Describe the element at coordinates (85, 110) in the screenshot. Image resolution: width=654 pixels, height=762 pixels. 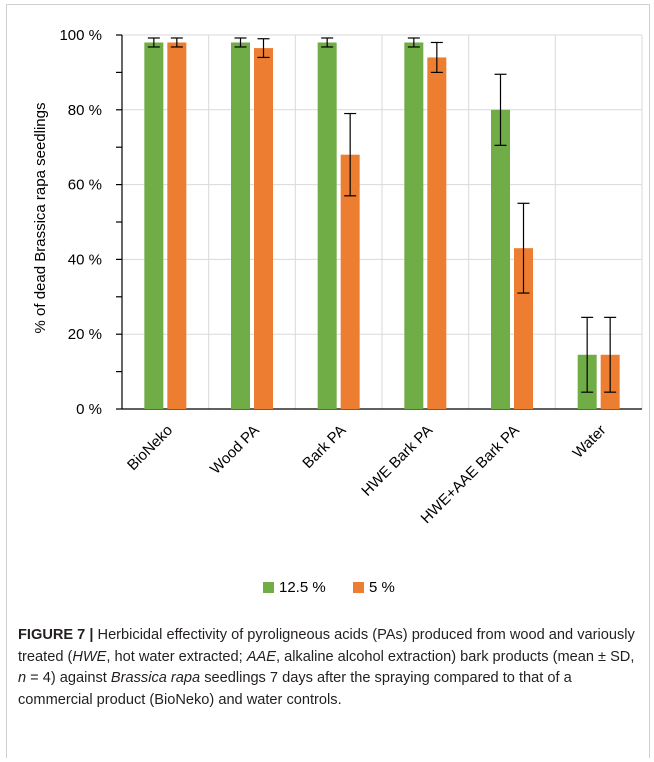
I see `y-tick-label: 80 %` at that location.